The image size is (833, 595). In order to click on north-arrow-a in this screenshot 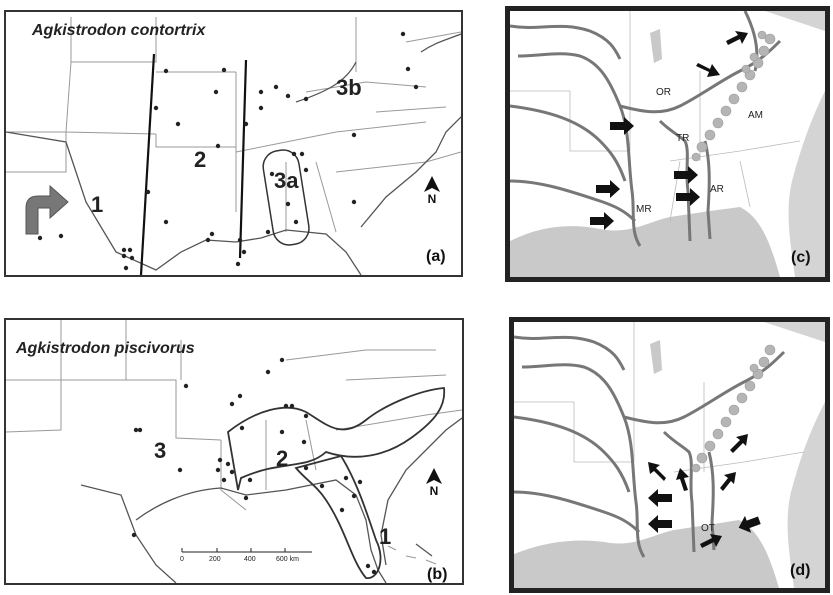, I will do `click(432, 184)`.